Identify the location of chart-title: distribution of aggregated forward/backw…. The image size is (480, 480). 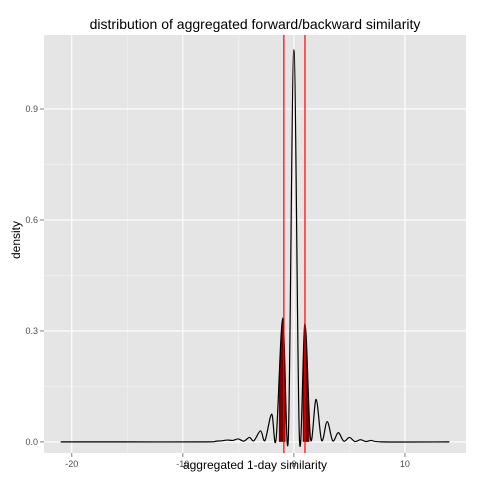
(255, 24).